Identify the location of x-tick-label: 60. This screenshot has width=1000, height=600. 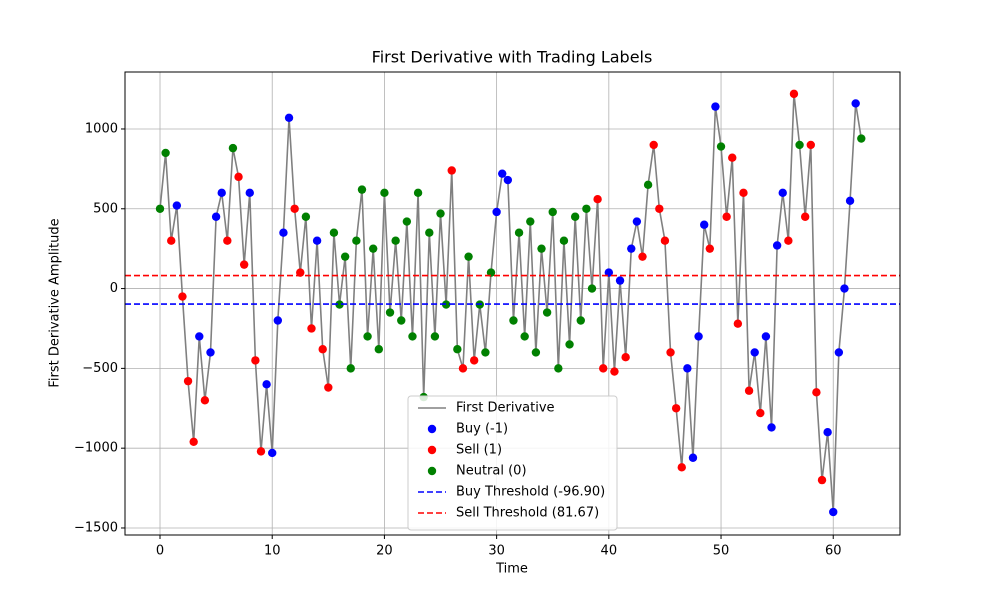
(833, 551).